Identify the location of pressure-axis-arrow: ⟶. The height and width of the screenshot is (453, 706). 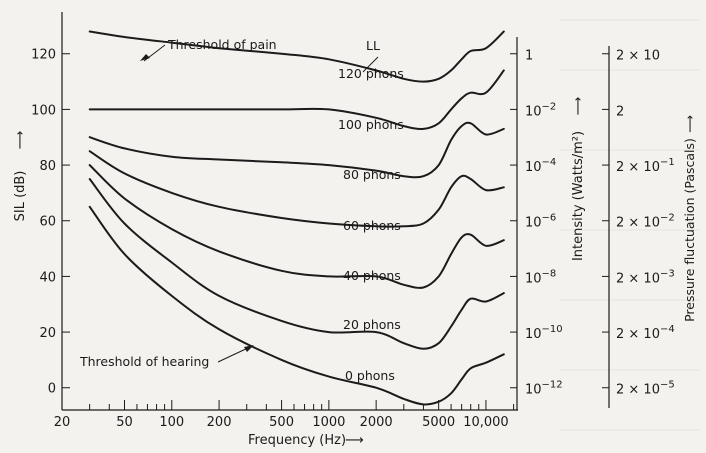
(689, 124).